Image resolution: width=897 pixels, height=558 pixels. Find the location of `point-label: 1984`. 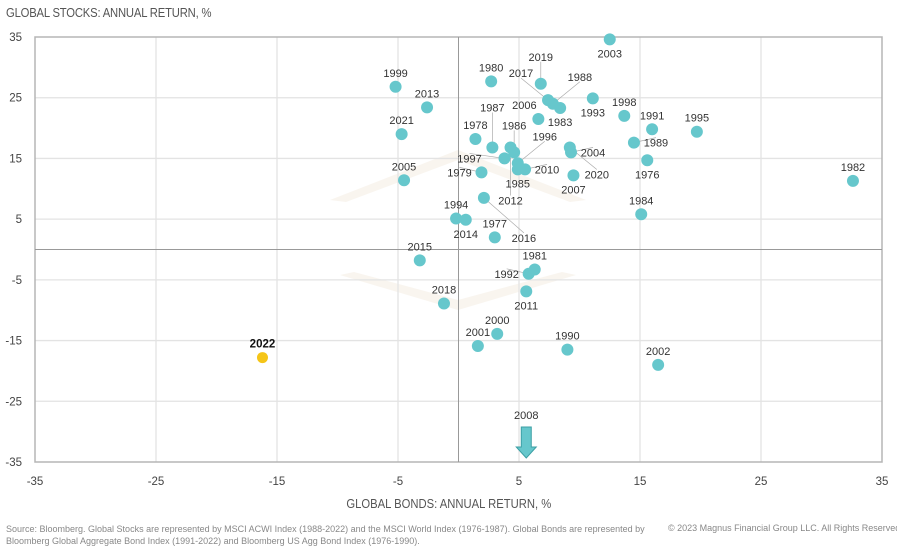

point-label: 1984 is located at coordinates (641, 201).